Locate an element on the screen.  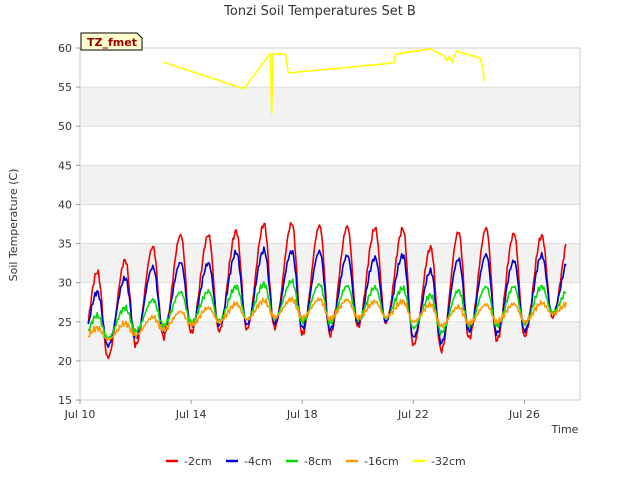
y-tick-label: 40 is located at coordinates (65, 204).